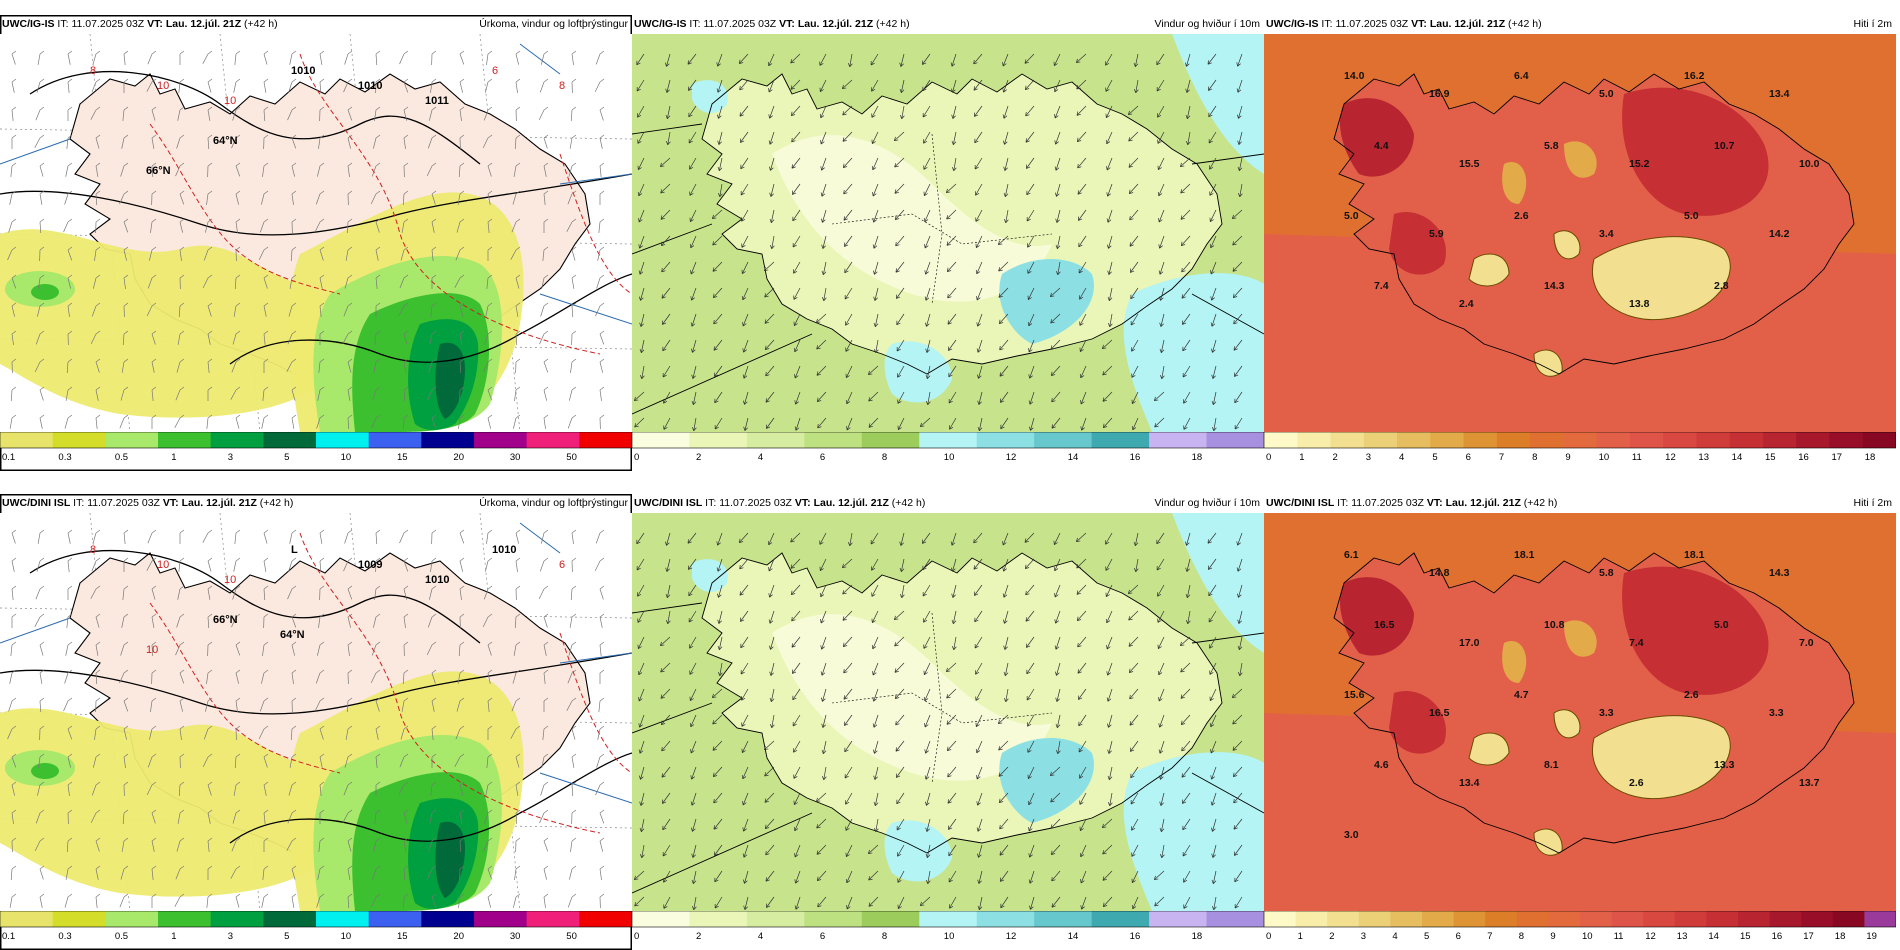 This screenshot has width=1900, height=950. I want to click on temp-field-cool, so click(1580, 638).